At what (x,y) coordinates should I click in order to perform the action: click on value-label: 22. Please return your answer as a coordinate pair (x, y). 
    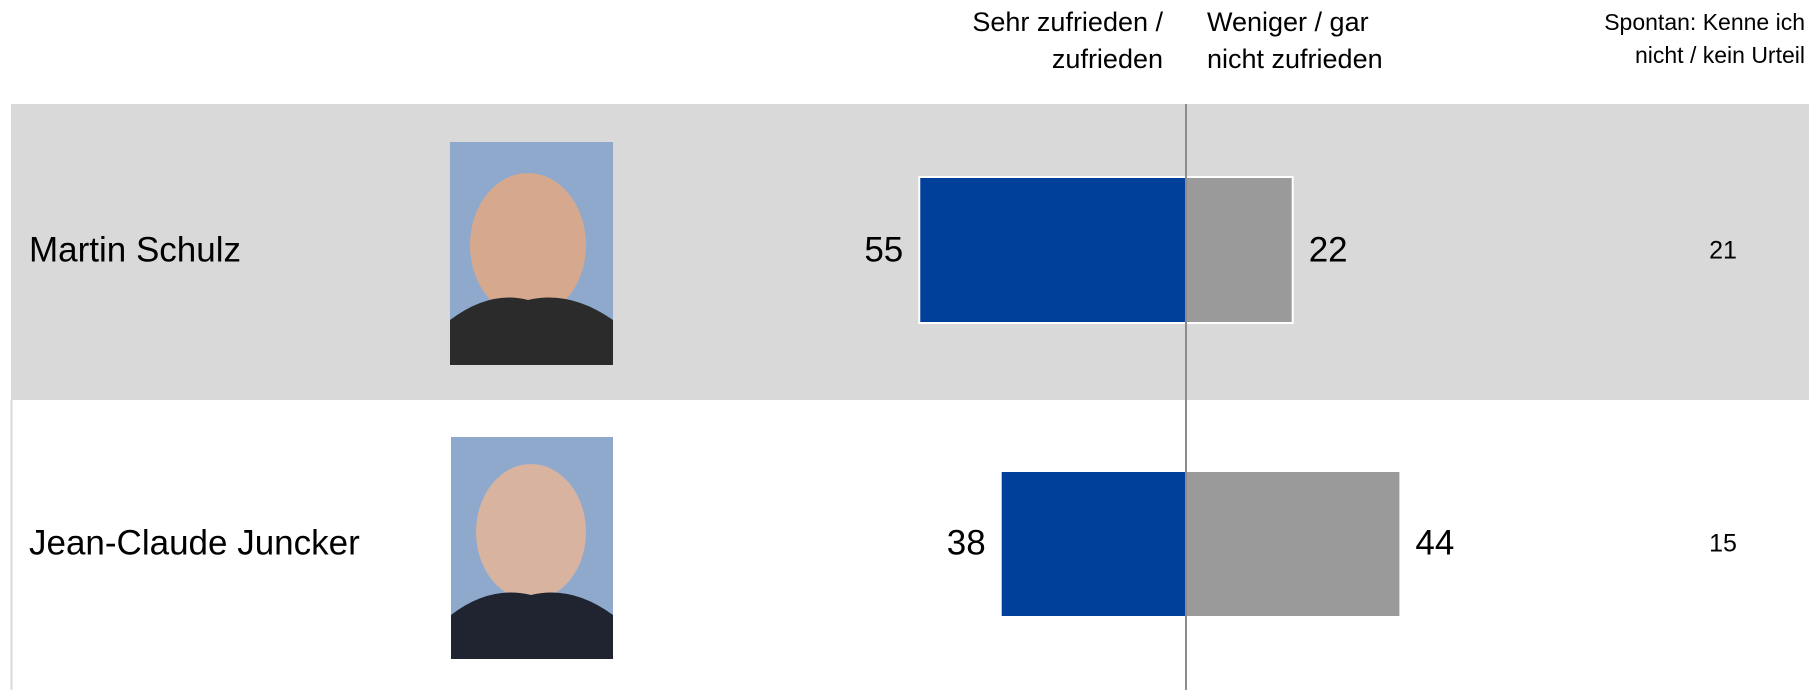
    Looking at the image, I should click on (1328, 249).